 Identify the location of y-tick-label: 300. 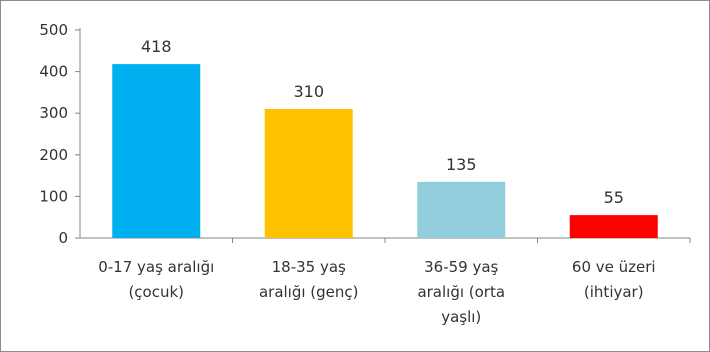
(53, 113).